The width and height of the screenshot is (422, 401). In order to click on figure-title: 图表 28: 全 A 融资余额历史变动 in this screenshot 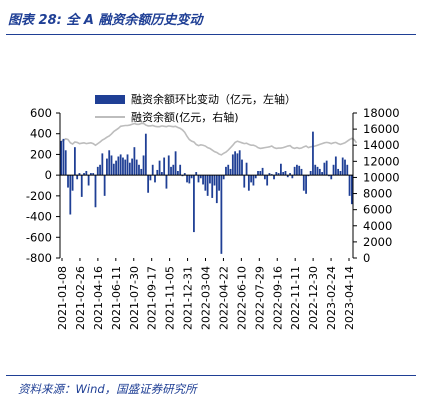, I will do `click(105, 20)`.